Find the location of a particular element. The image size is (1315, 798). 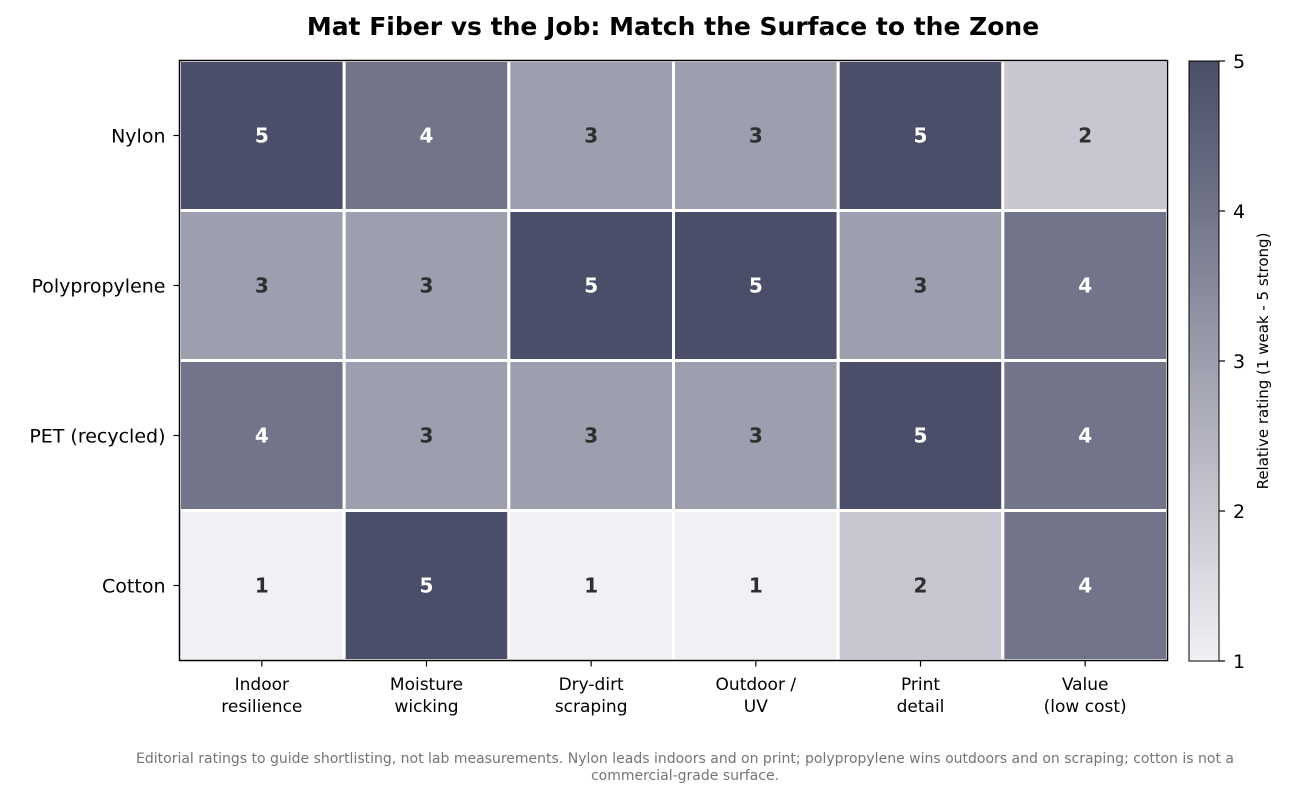

colorbar-tick-label: 3 is located at coordinates (1239, 362).